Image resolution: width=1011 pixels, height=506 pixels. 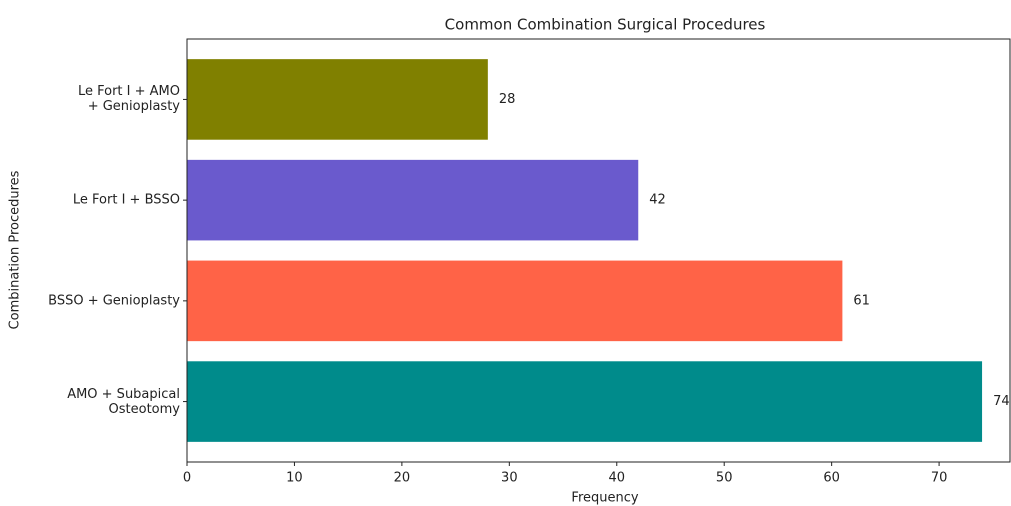 What do you see at coordinates (831, 478) in the screenshot?
I see `x-tick-label: 60` at bounding box center [831, 478].